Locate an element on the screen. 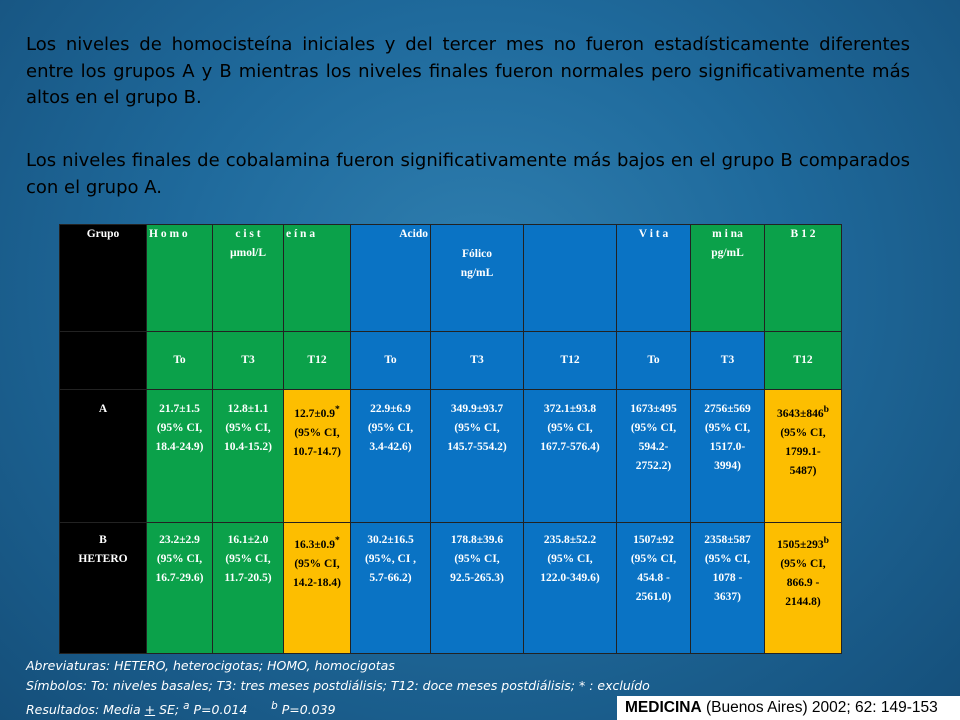  subheader-empty is located at coordinates (103, 360).